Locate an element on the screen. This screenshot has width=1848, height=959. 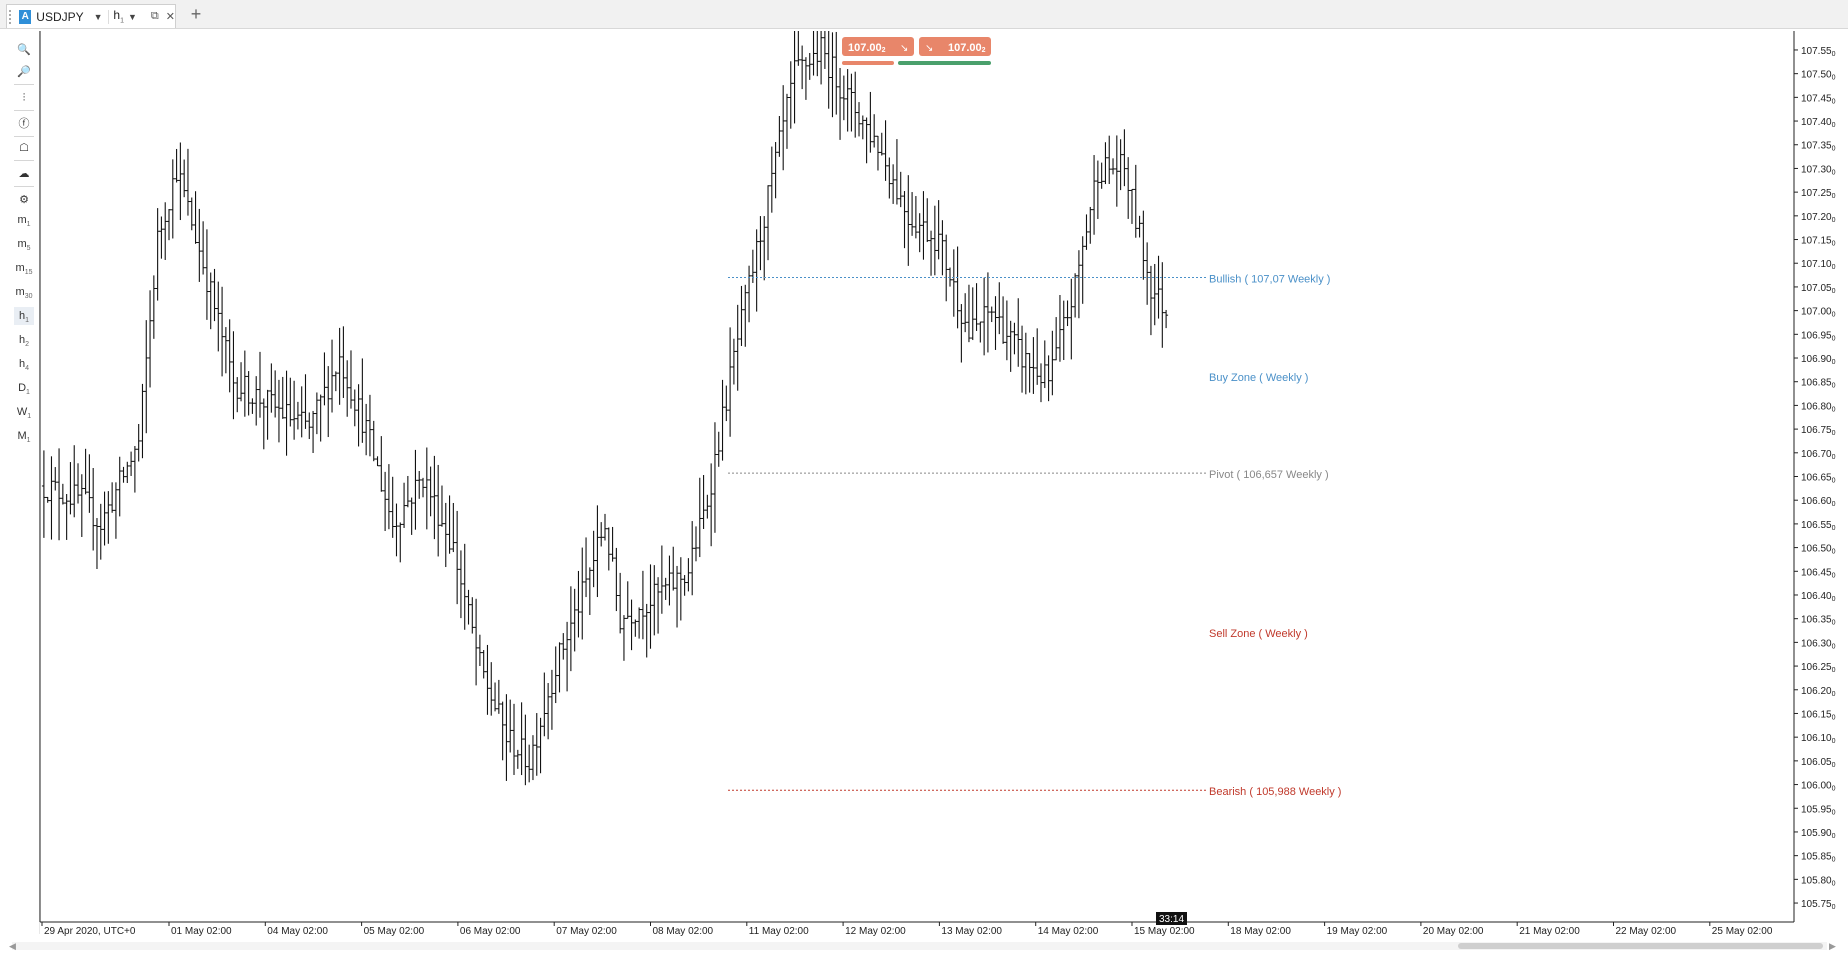
horizontal-scrollbar is located at coordinates (919, 946).